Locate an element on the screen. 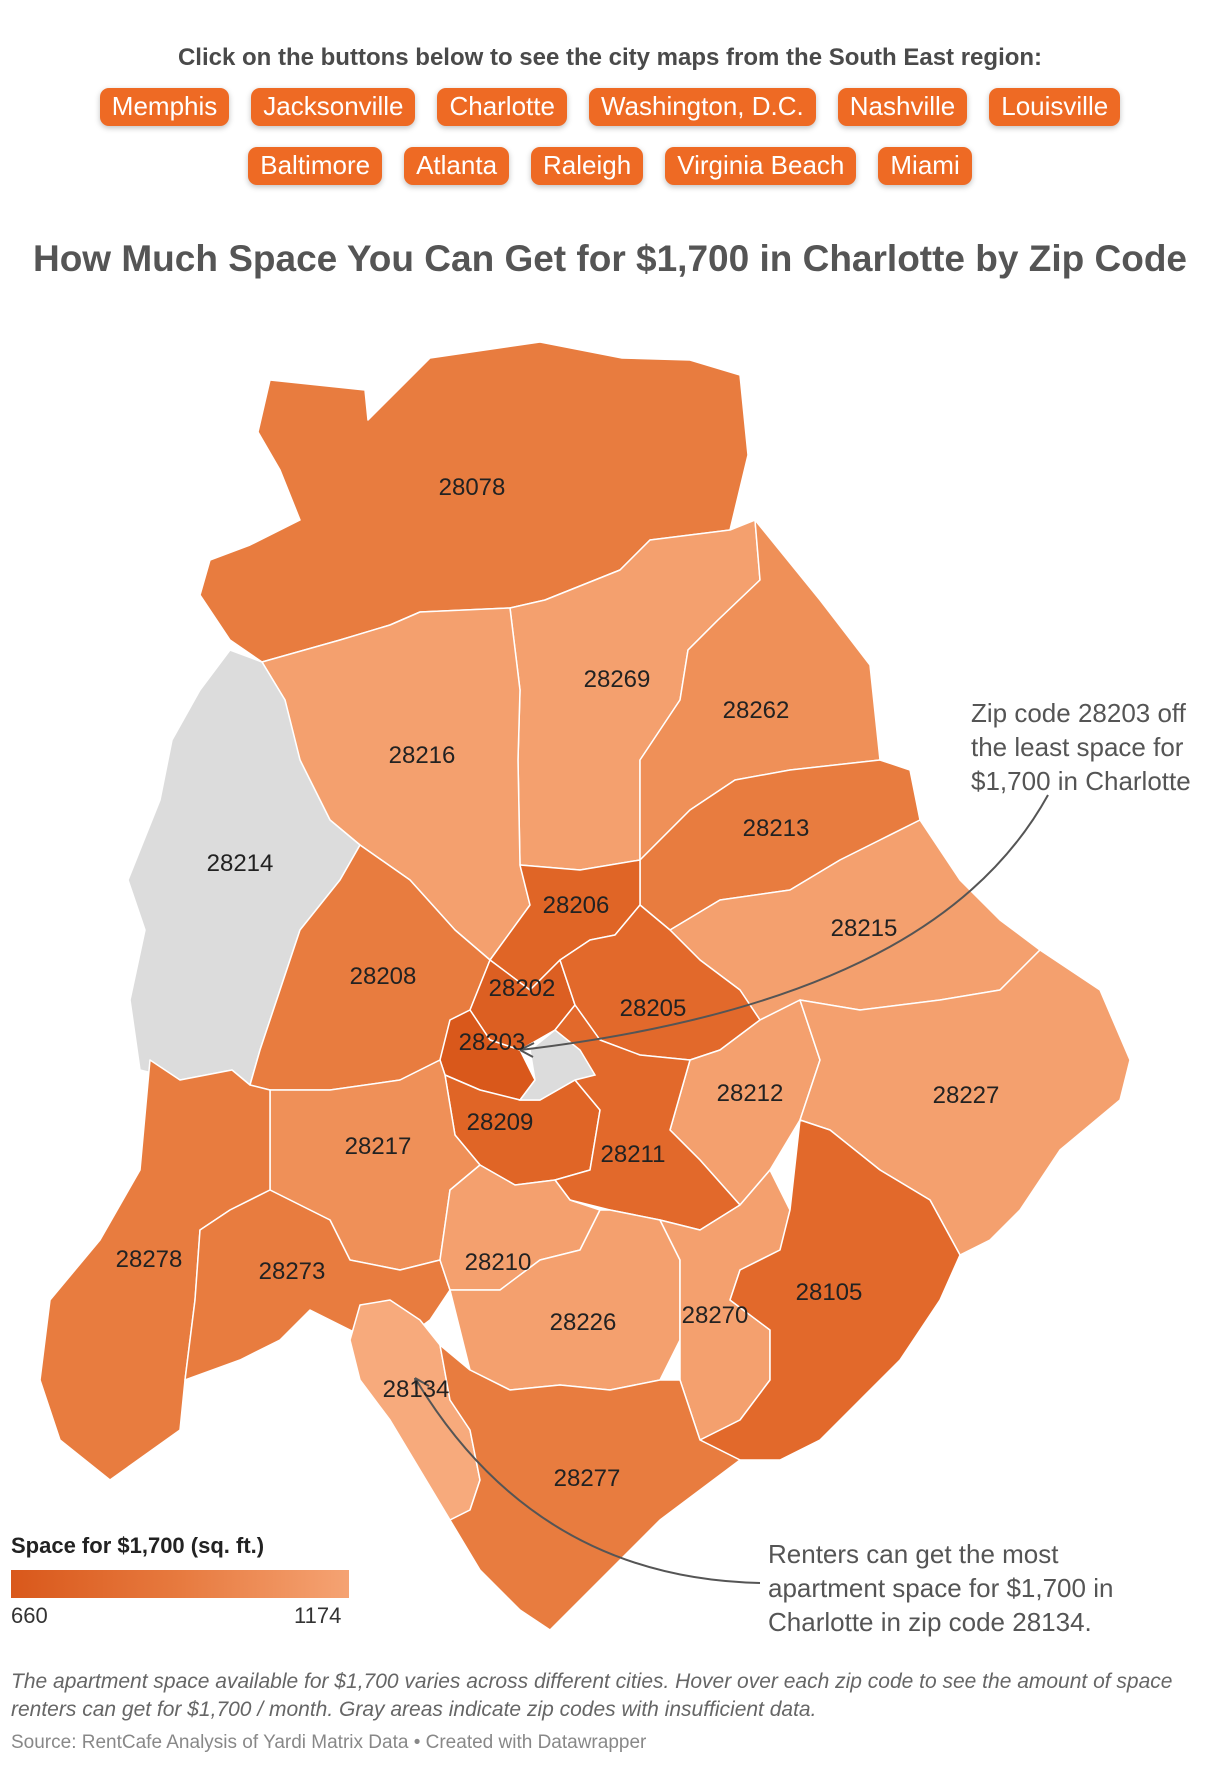 The width and height of the screenshot is (1220, 1774). zip-label-28134: 28134 is located at coordinates (416, 1389).